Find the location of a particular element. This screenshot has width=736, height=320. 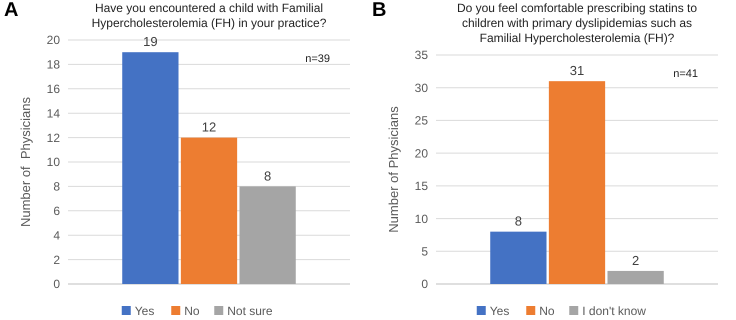

data-label: 2 is located at coordinates (636, 260).